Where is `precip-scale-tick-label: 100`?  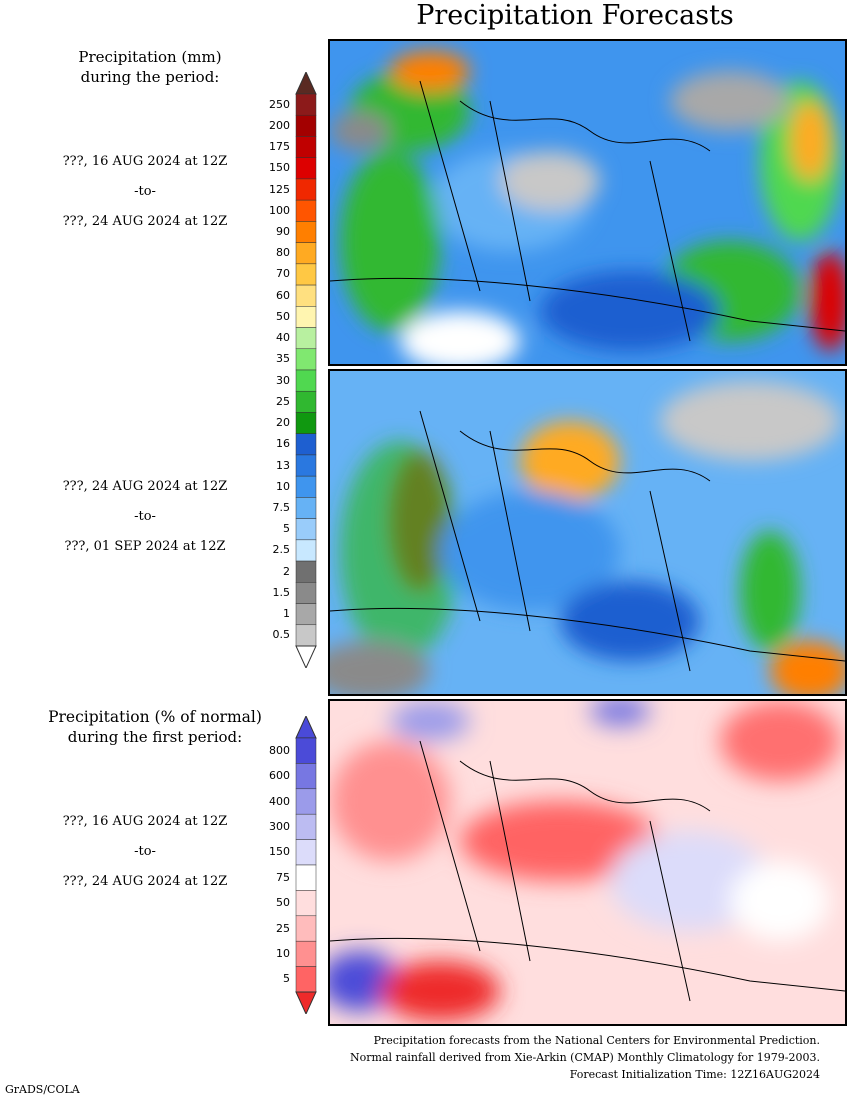
precip-scale-tick-label: 100 is located at coordinates (279, 210).